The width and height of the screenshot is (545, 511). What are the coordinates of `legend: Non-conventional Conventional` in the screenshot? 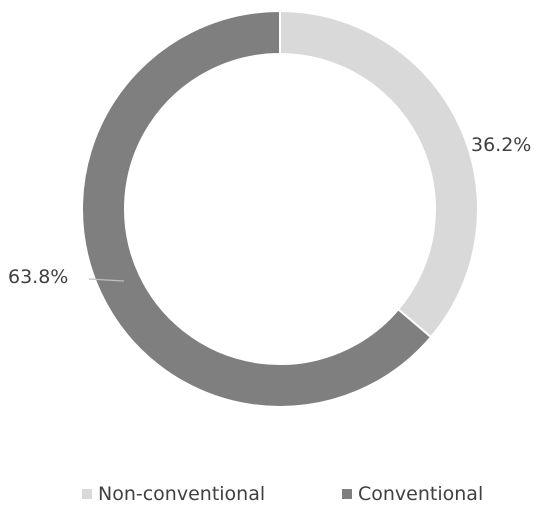 It's located at (282, 494).